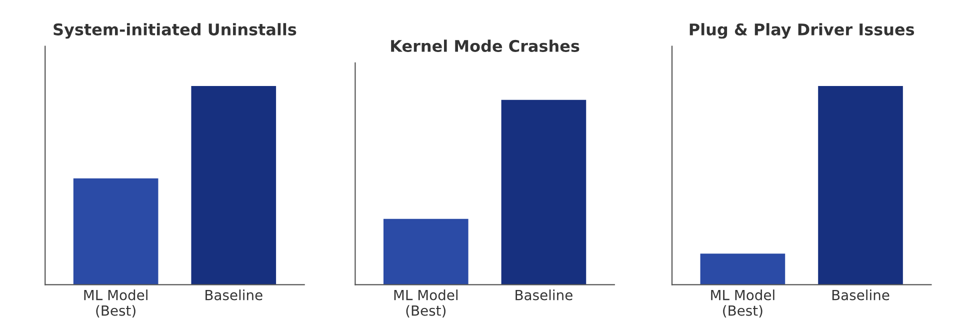  I want to click on chart-title: Plug & Play Driver Issues, so click(802, 31).